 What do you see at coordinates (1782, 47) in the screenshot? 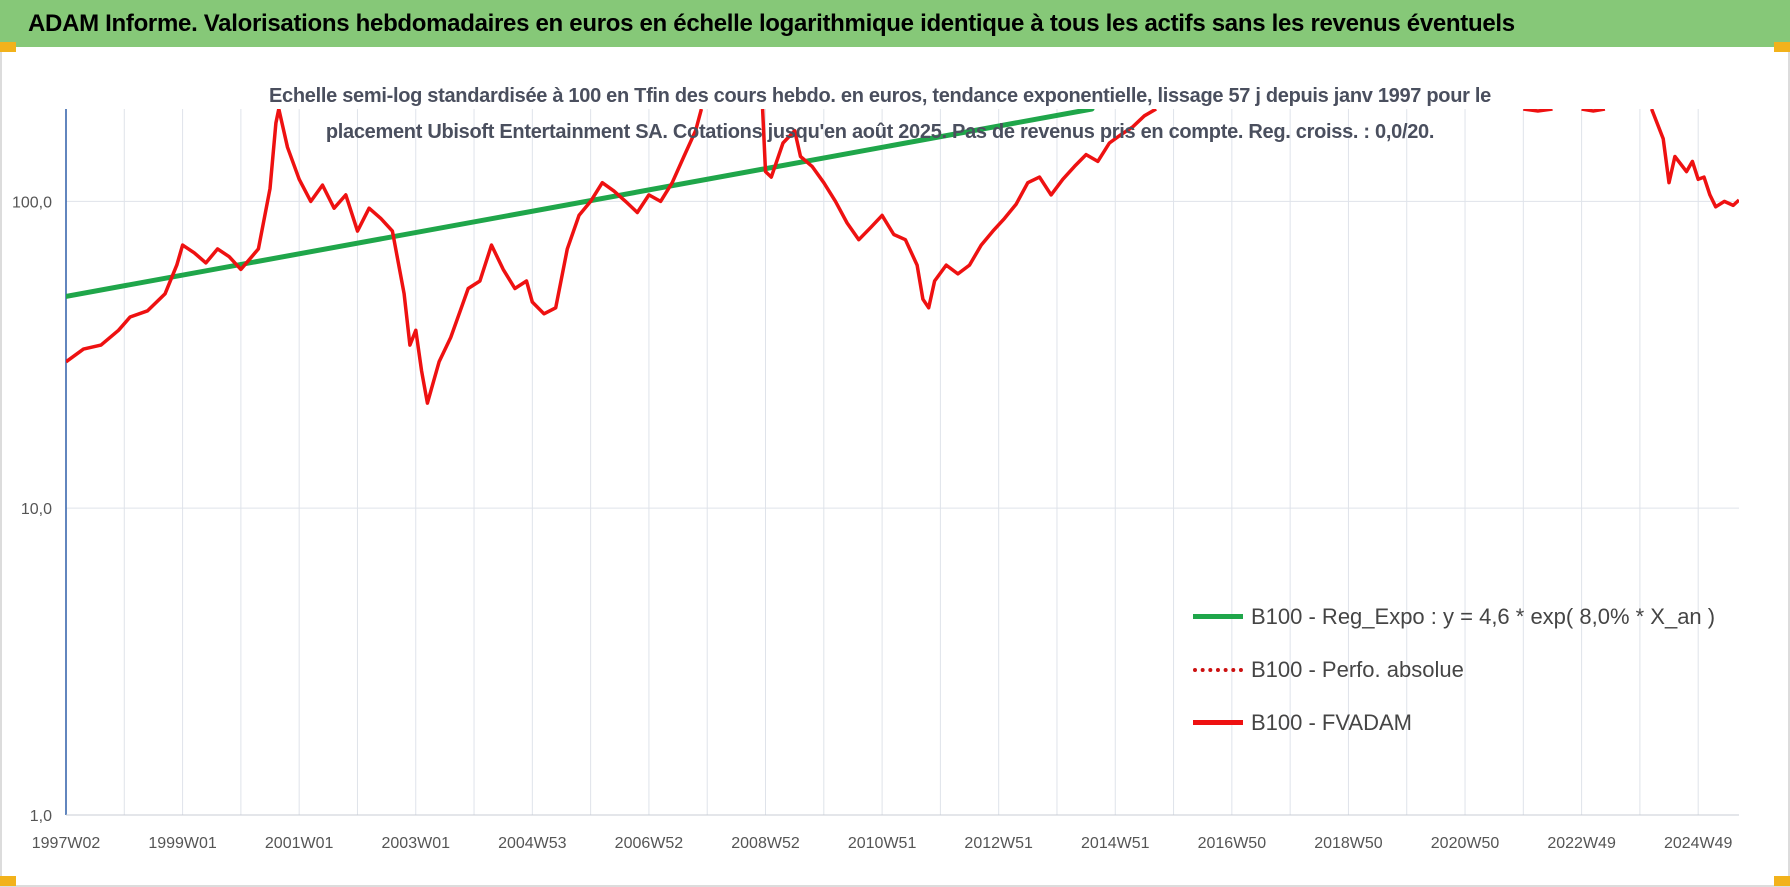
I see `resize-handle-top-right-icon` at bounding box center [1782, 47].